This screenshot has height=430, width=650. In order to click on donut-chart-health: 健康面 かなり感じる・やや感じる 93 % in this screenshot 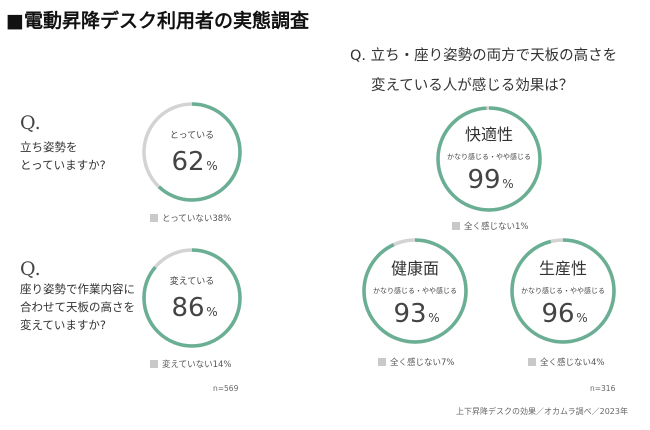, I will do `click(415, 291)`.